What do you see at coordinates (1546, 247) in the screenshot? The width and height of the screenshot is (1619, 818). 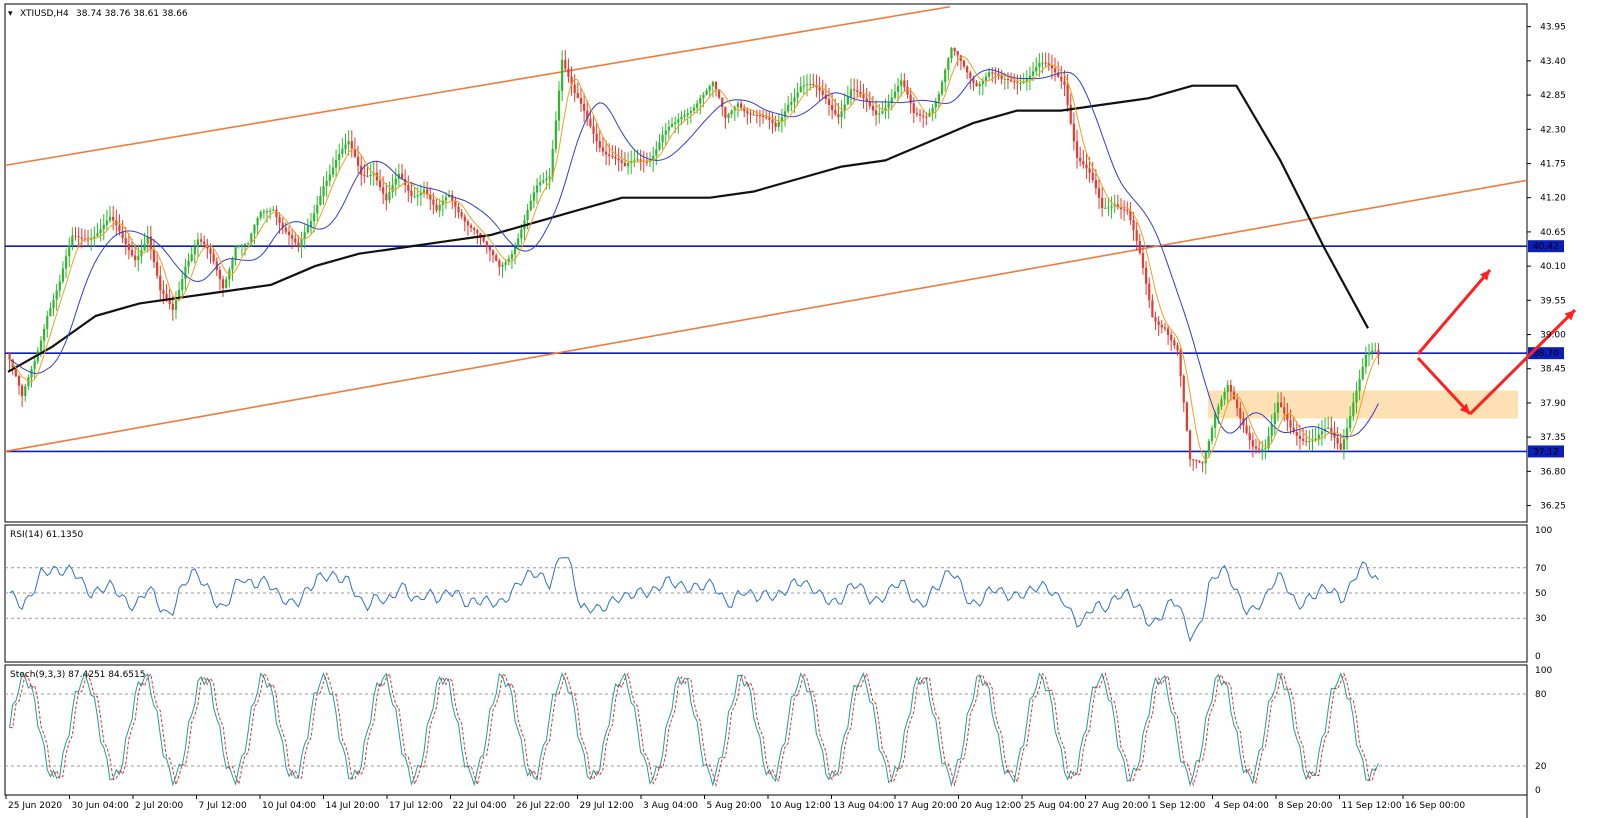 I see `level-price-label: 40.42` at bounding box center [1546, 247].